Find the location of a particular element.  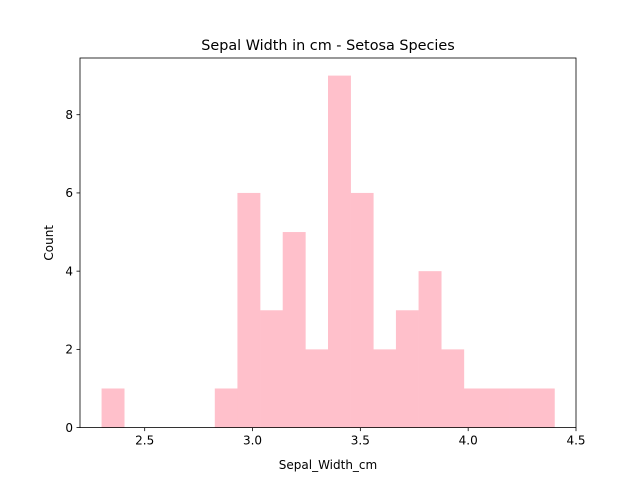

chart-title: Sepal Width in cm - Setosa Species is located at coordinates (328, 46).